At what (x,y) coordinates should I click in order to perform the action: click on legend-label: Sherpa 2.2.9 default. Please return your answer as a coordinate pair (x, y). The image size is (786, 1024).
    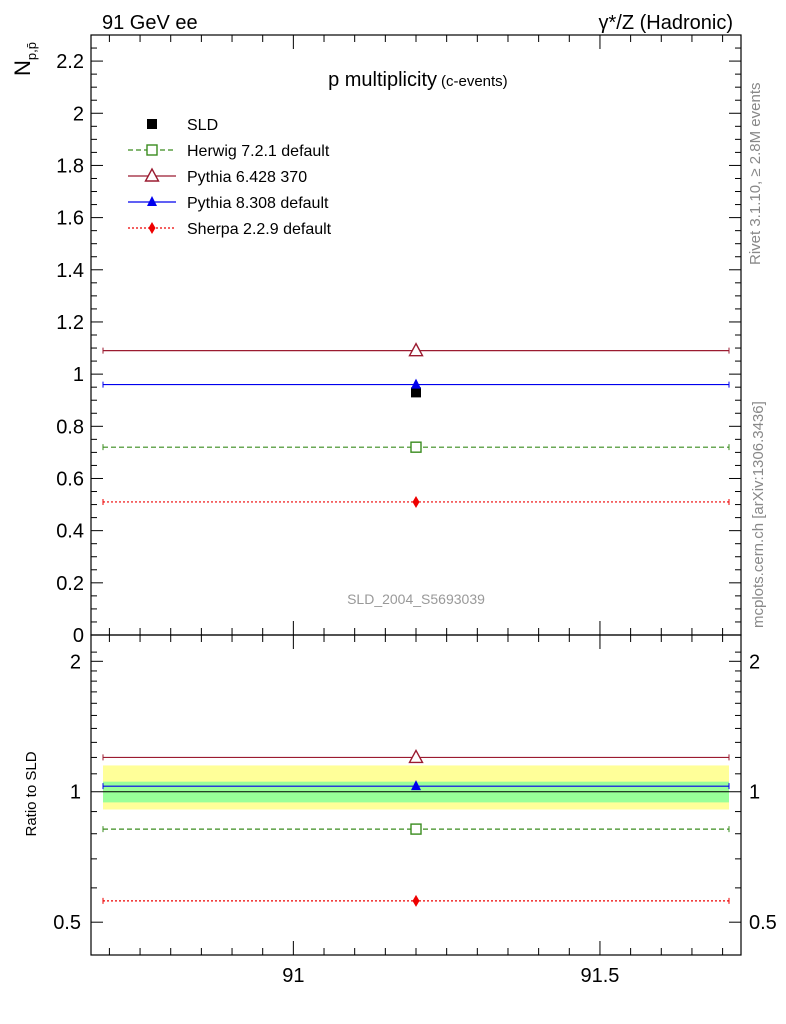
    Looking at the image, I should click on (259, 229).